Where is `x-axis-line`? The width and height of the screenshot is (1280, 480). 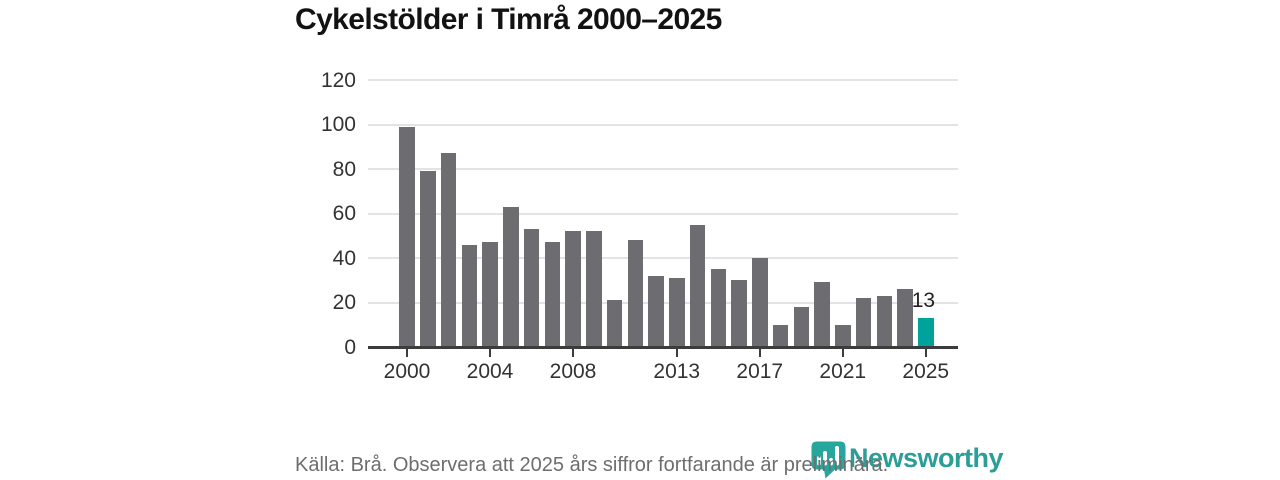 x-axis-line is located at coordinates (663, 347).